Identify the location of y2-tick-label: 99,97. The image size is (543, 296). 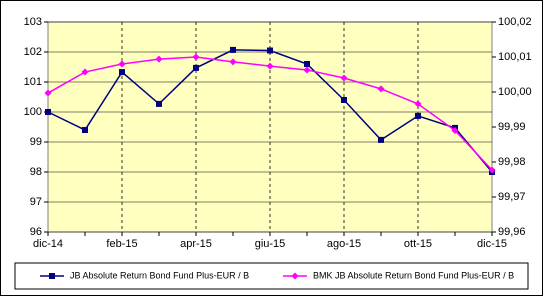
(512, 197).